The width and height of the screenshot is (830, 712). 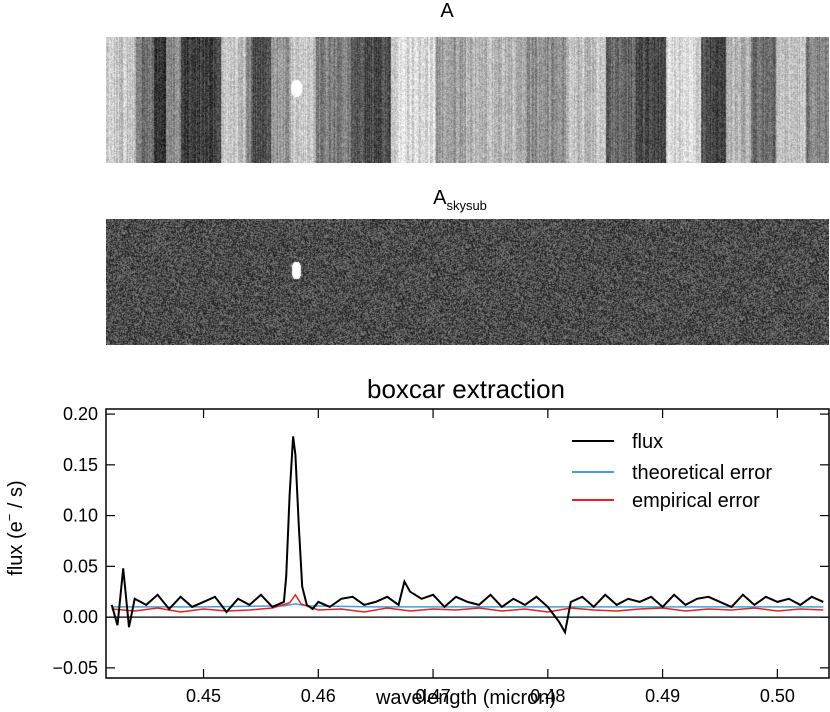 I want to click on raw-panel-title: A, so click(x=447, y=11).